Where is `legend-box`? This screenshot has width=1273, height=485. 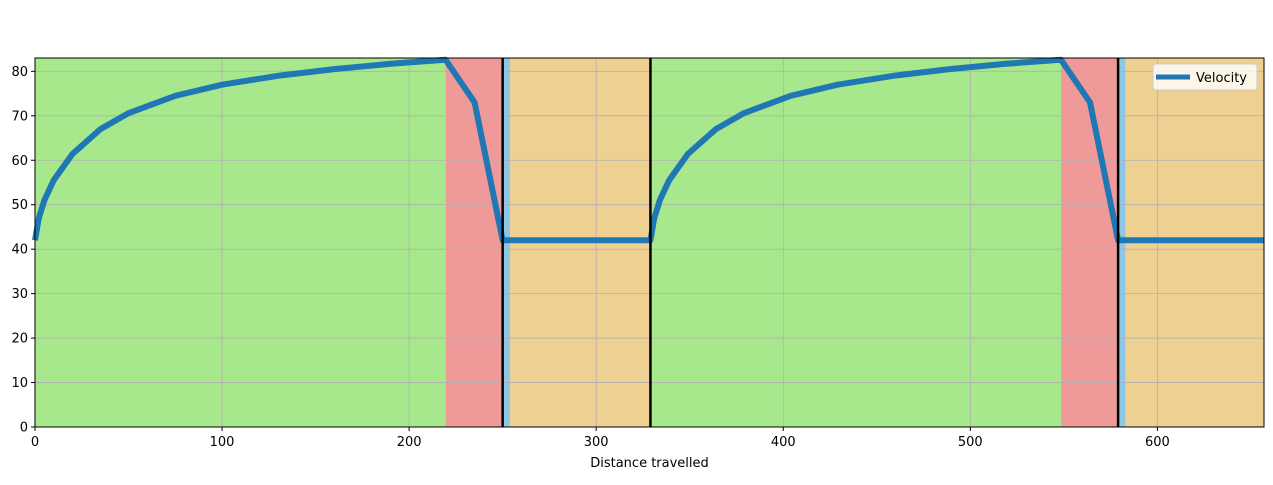 legend-box is located at coordinates (1205, 77).